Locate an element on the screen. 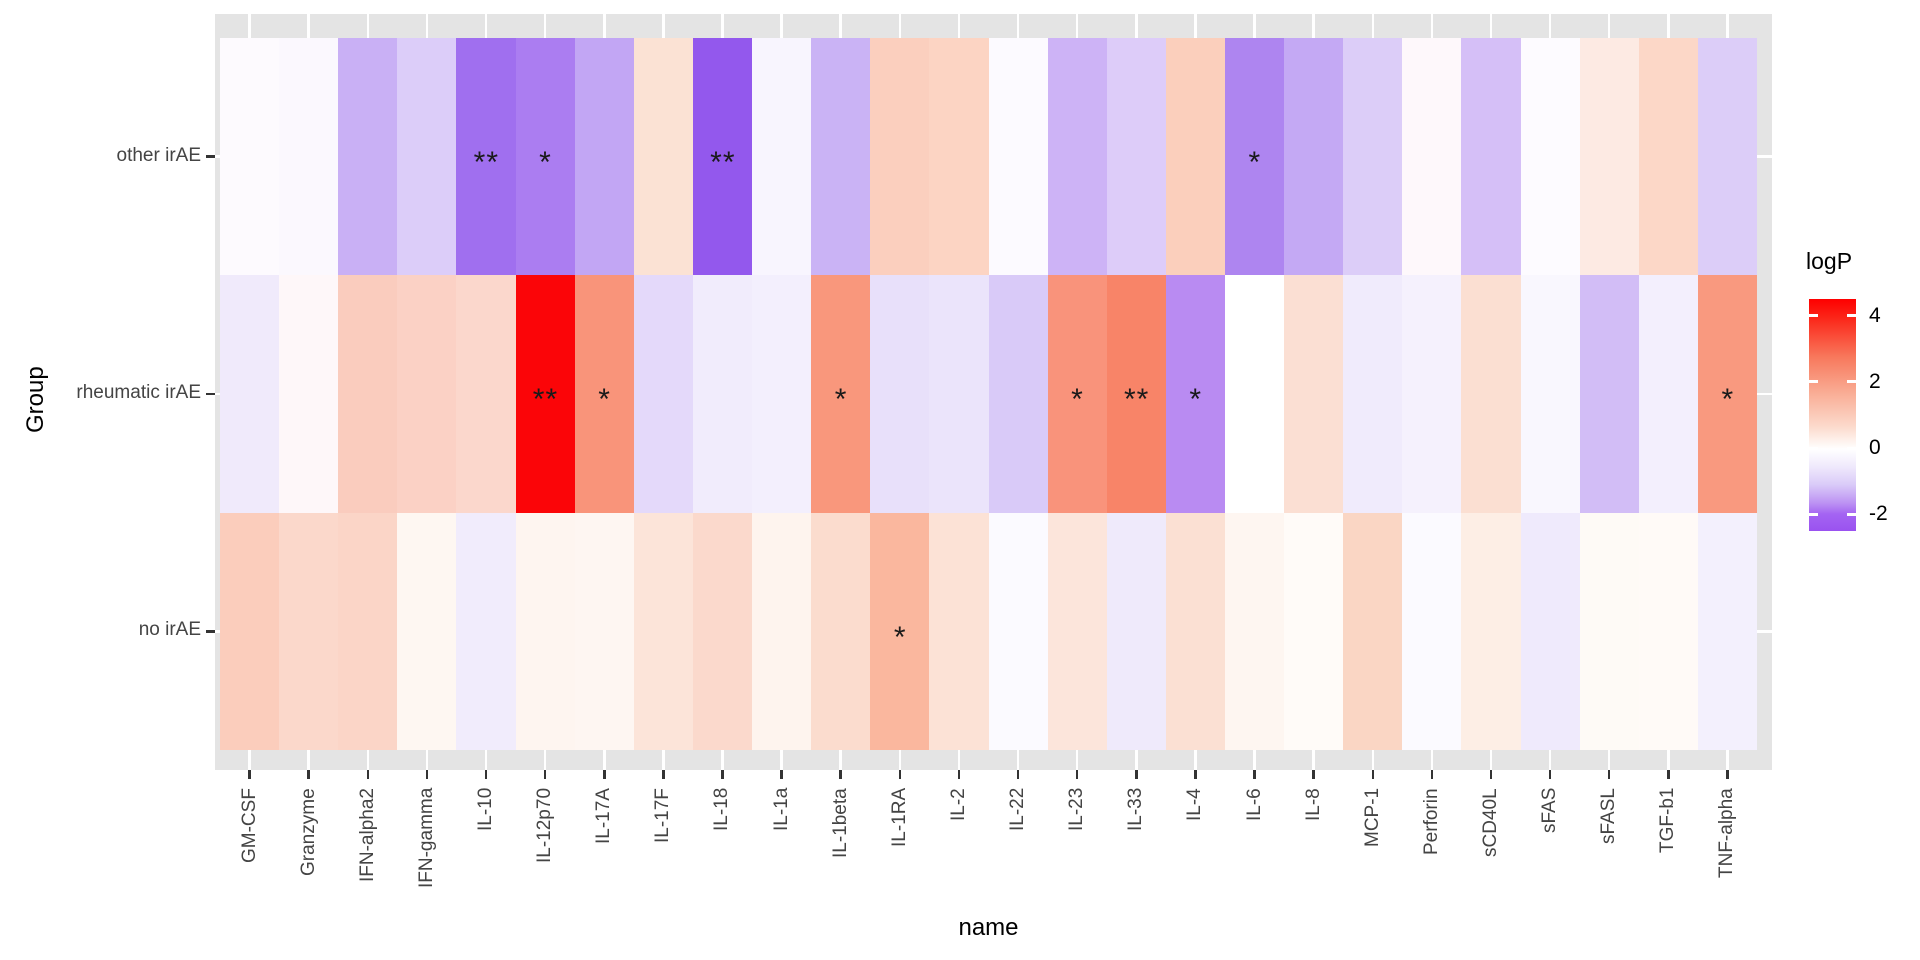 This screenshot has height=960, width=1920. legend-colorbar is located at coordinates (1832, 415).